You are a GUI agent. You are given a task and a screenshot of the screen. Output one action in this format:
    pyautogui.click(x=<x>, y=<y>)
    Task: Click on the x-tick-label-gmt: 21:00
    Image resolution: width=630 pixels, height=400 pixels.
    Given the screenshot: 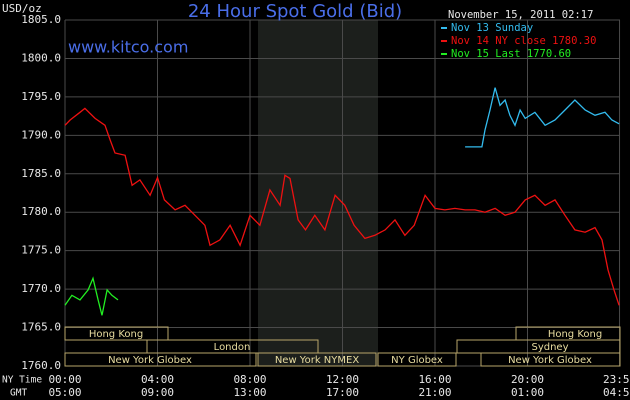 What is the action you would take?
    pyautogui.click(x=434, y=392)
    